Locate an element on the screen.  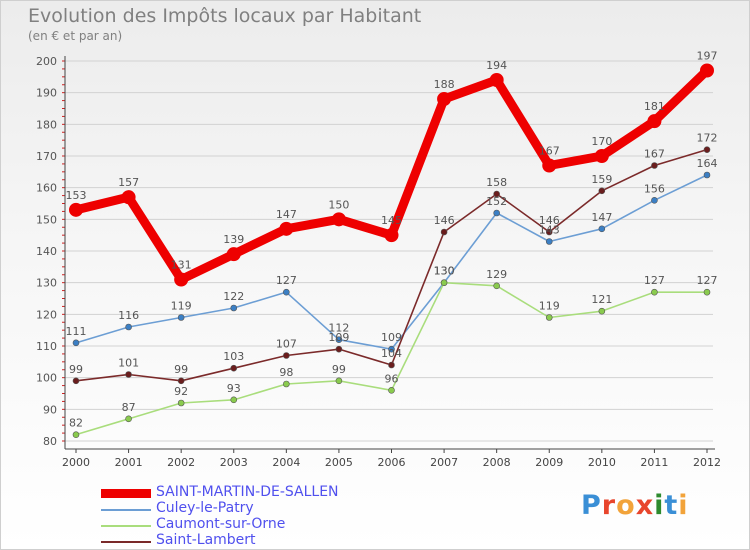
y-tick-label: 170 is located at coordinates (46, 156).